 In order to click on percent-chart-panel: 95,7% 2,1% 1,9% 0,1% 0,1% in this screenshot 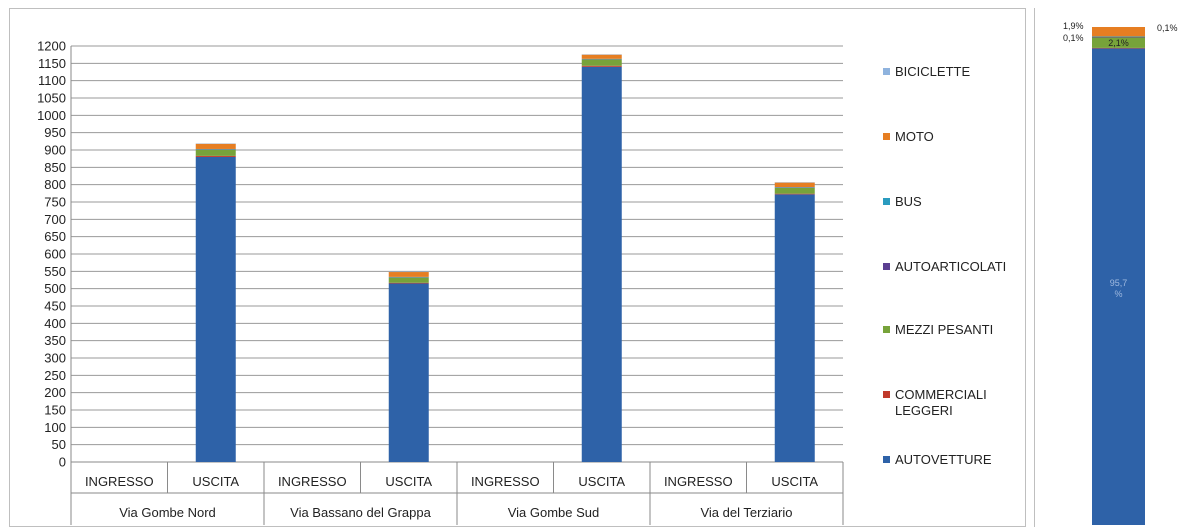, I will do `click(1108, 267)`.